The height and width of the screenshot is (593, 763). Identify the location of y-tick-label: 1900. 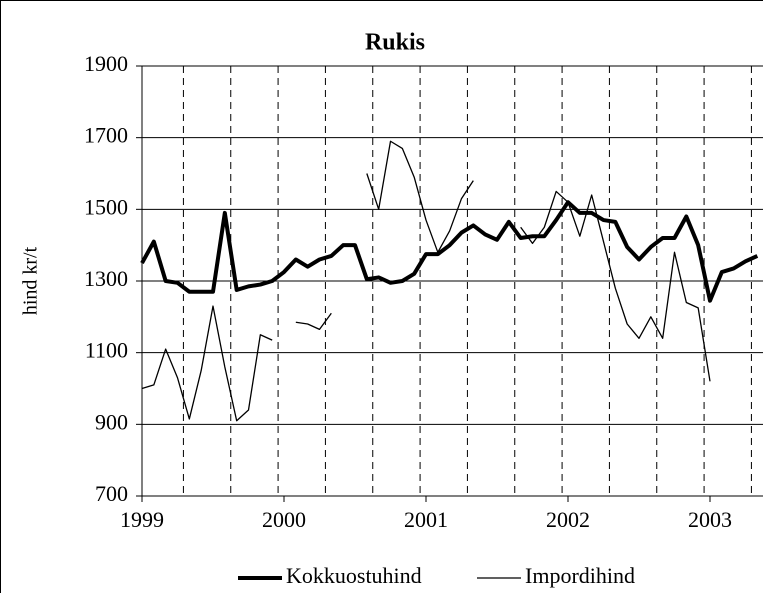
(106, 63).